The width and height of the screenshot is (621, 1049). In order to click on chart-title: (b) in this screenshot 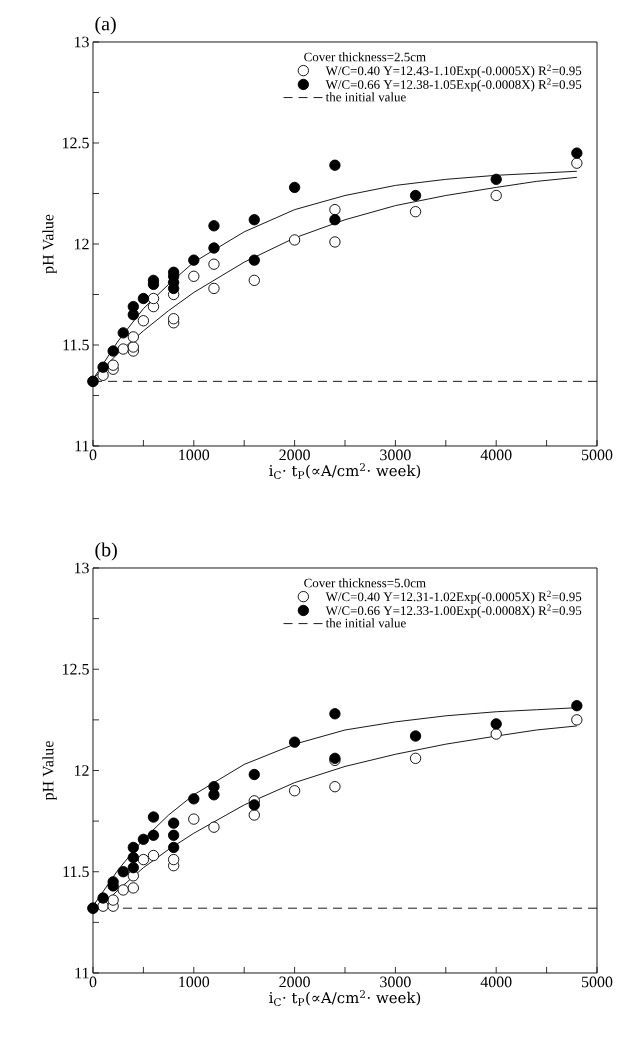, I will do `click(106, 551)`.